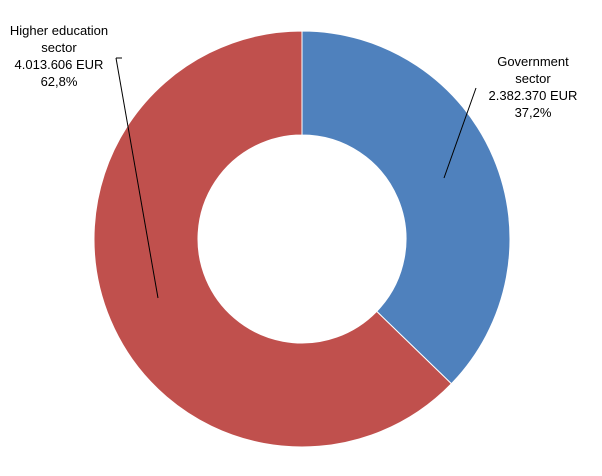 The height and width of the screenshot is (476, 602). I want to click on data-label-government-sector: Government sector 2.382.370 EUR 37,2%, so click(533, 87).